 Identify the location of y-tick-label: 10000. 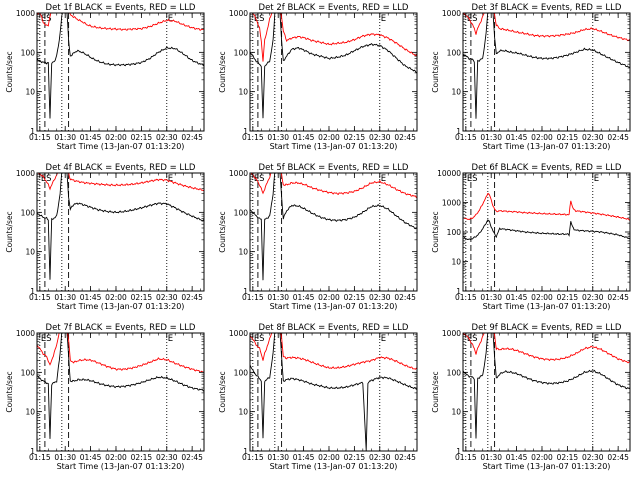
(449, 173).